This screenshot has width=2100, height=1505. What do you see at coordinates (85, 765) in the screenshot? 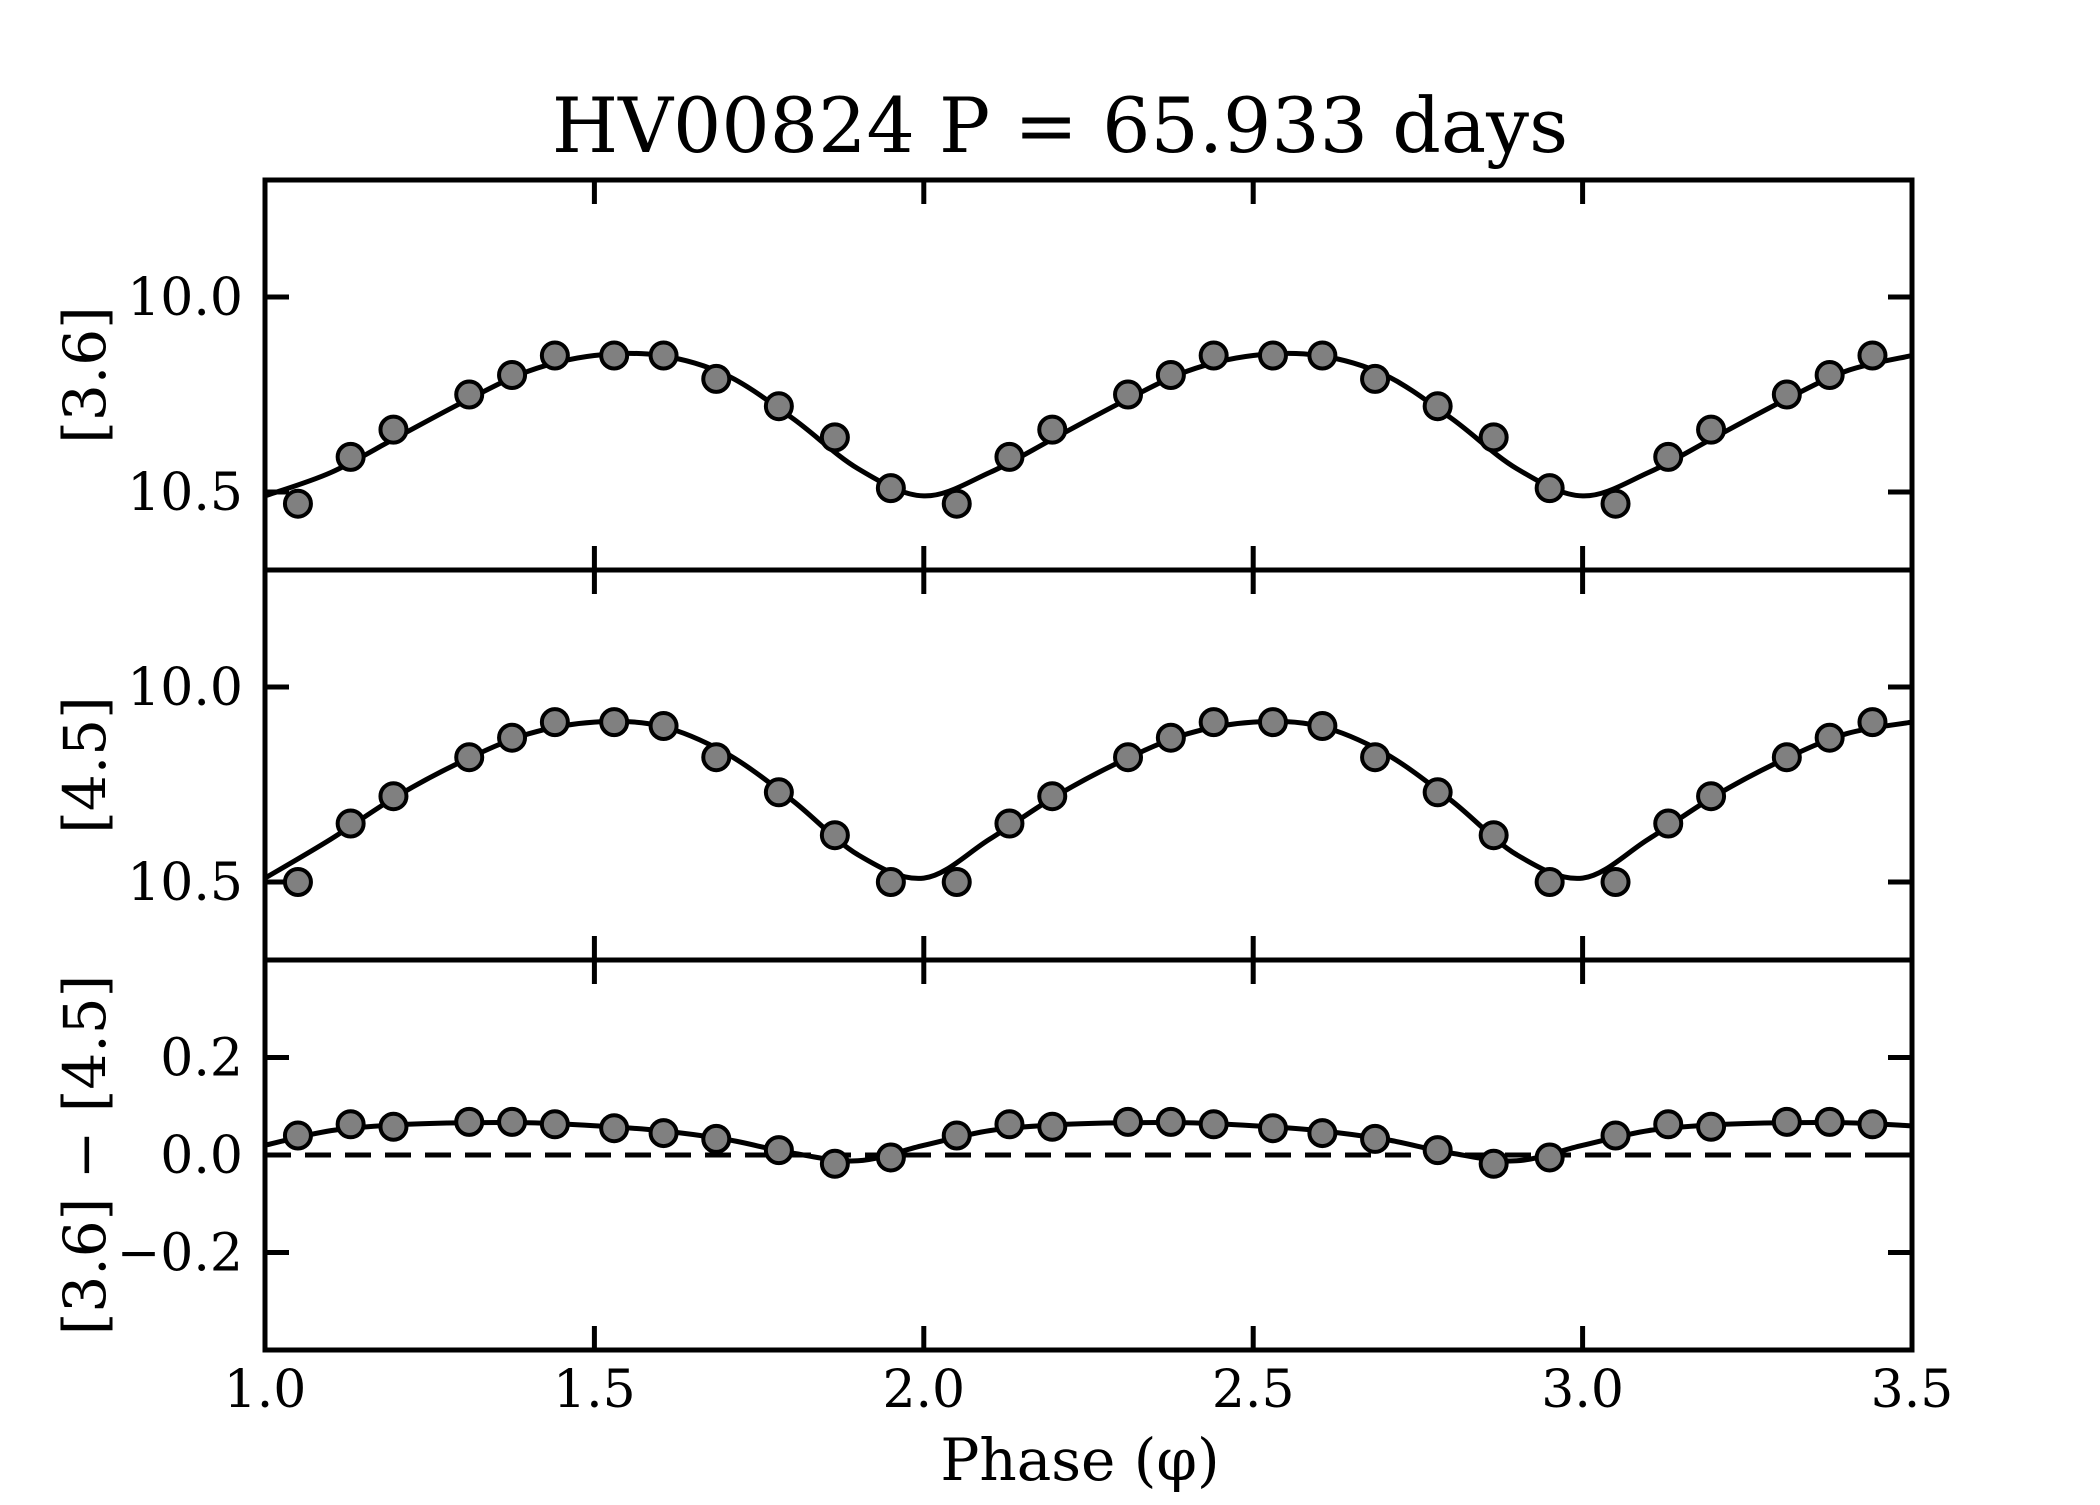
I see `y-axis-label: [4.5]` at bounding box center [85, 765].